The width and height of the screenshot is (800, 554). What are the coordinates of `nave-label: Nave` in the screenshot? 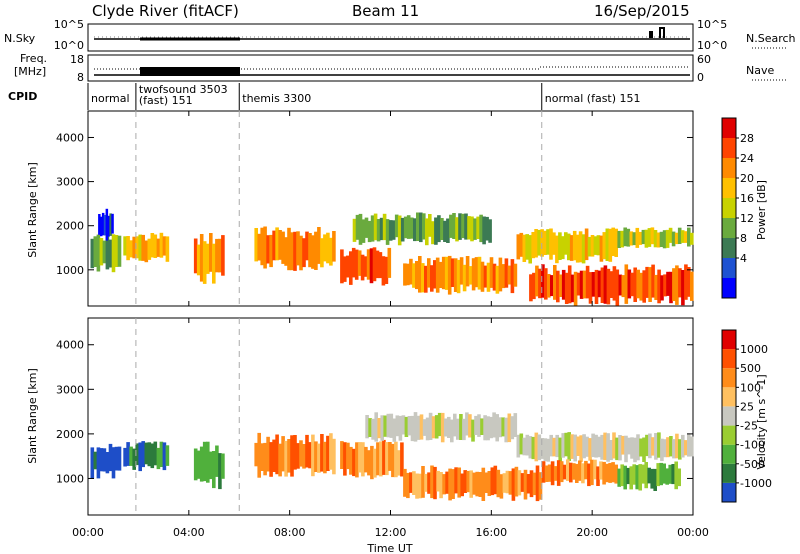 It's located at (760, 70).